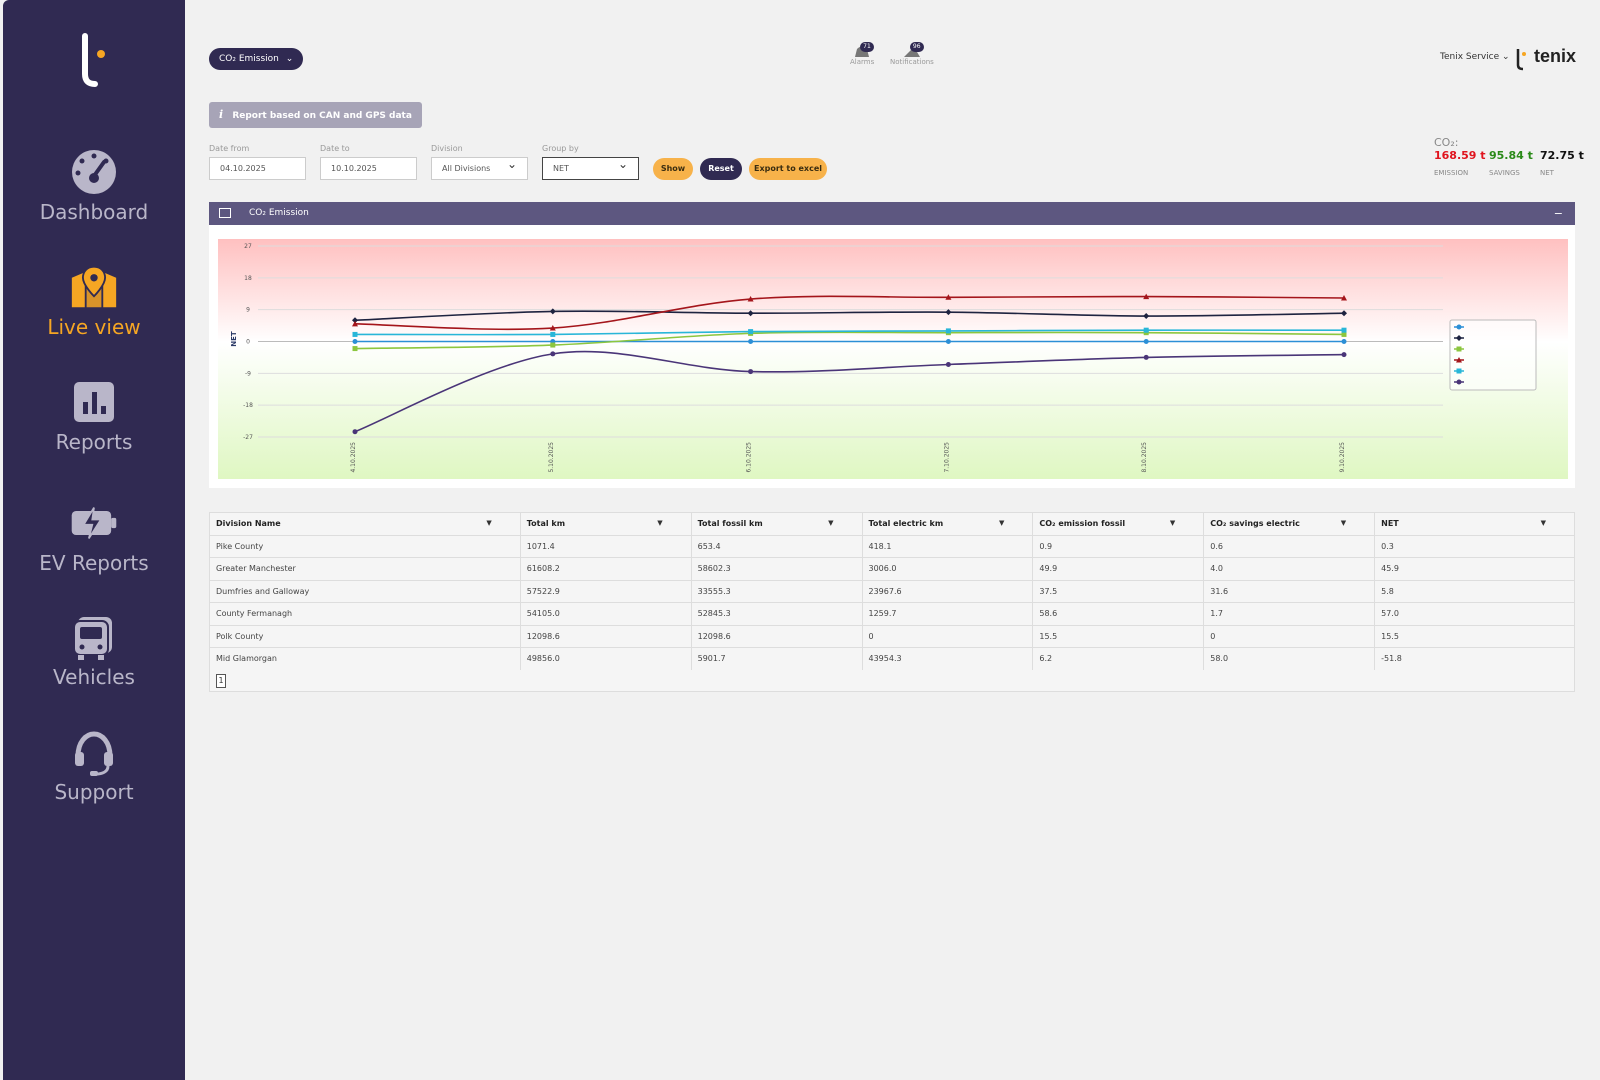 The image size is (1600, 1080). Describe the element at coordinates (947, 546) in the screenshot. I see `table-cell: 418.1` at that location.